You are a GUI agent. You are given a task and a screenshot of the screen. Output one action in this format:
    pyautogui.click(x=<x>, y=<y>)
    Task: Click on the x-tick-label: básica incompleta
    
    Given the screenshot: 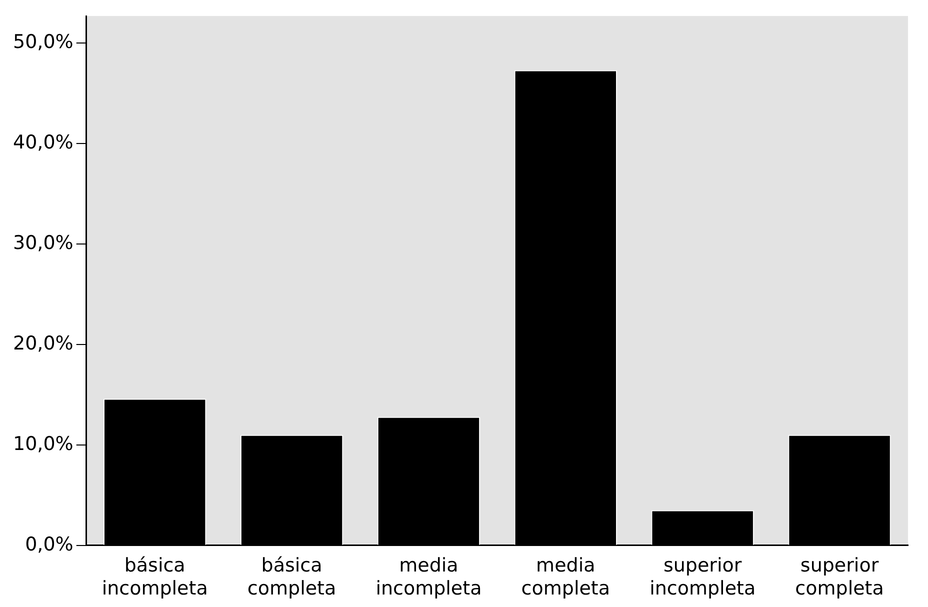 What is the action you would take?
    pyautogui.click(x=155, y=577)
    